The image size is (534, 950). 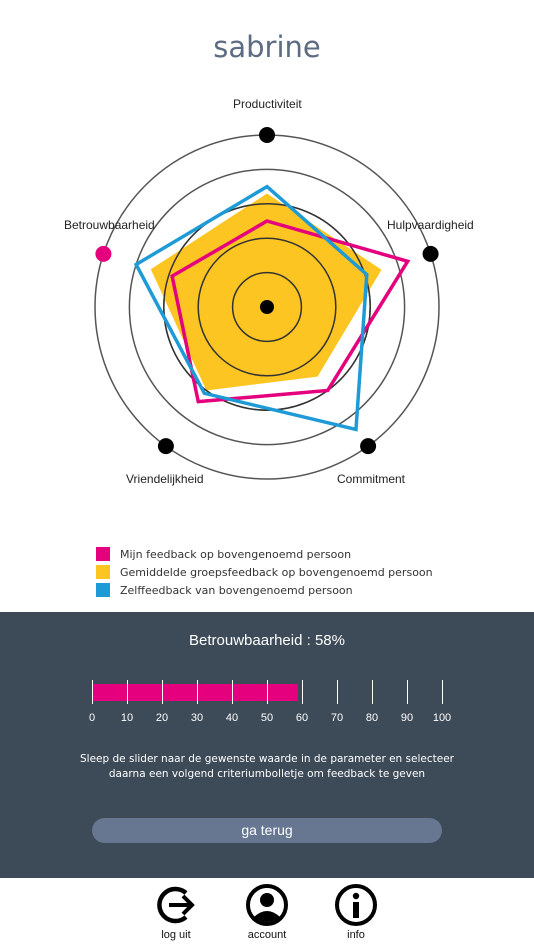 I want to click on slider-fill, so click(x=195, y=692).